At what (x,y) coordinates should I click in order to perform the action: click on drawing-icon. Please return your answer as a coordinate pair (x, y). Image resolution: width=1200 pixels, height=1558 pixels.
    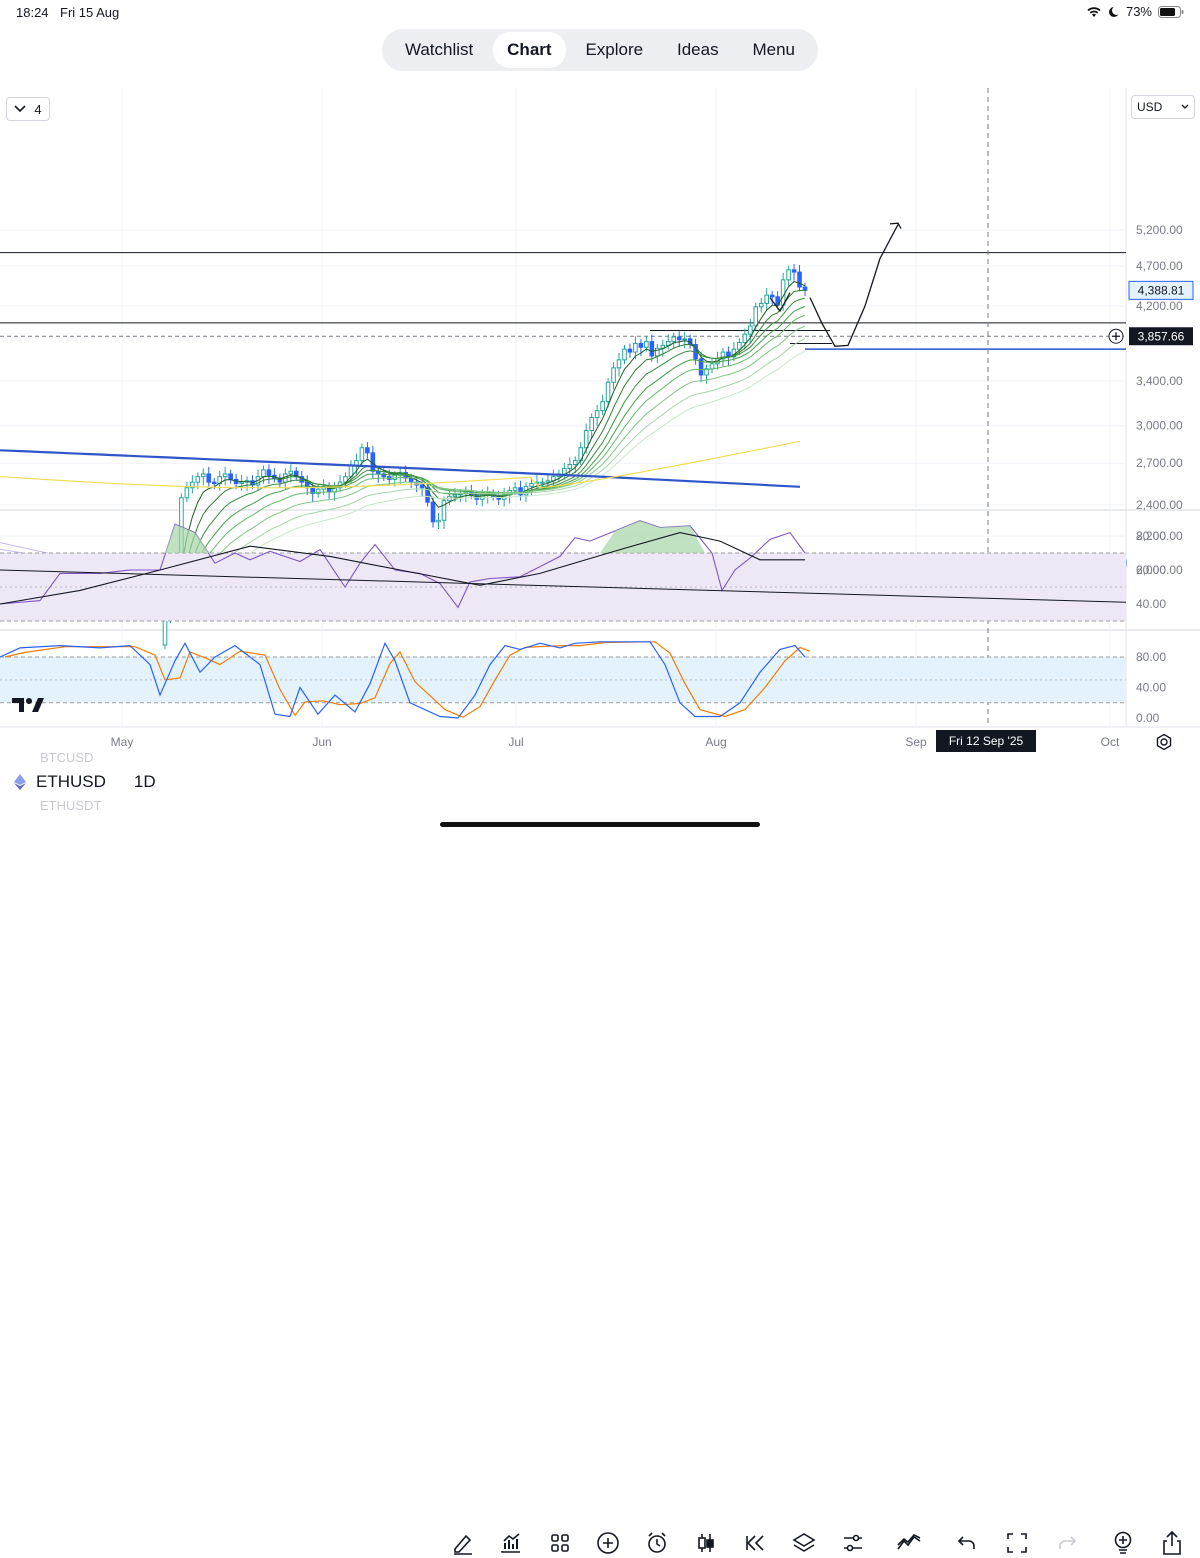
    Looking at the image, I should click on (463, 1544).